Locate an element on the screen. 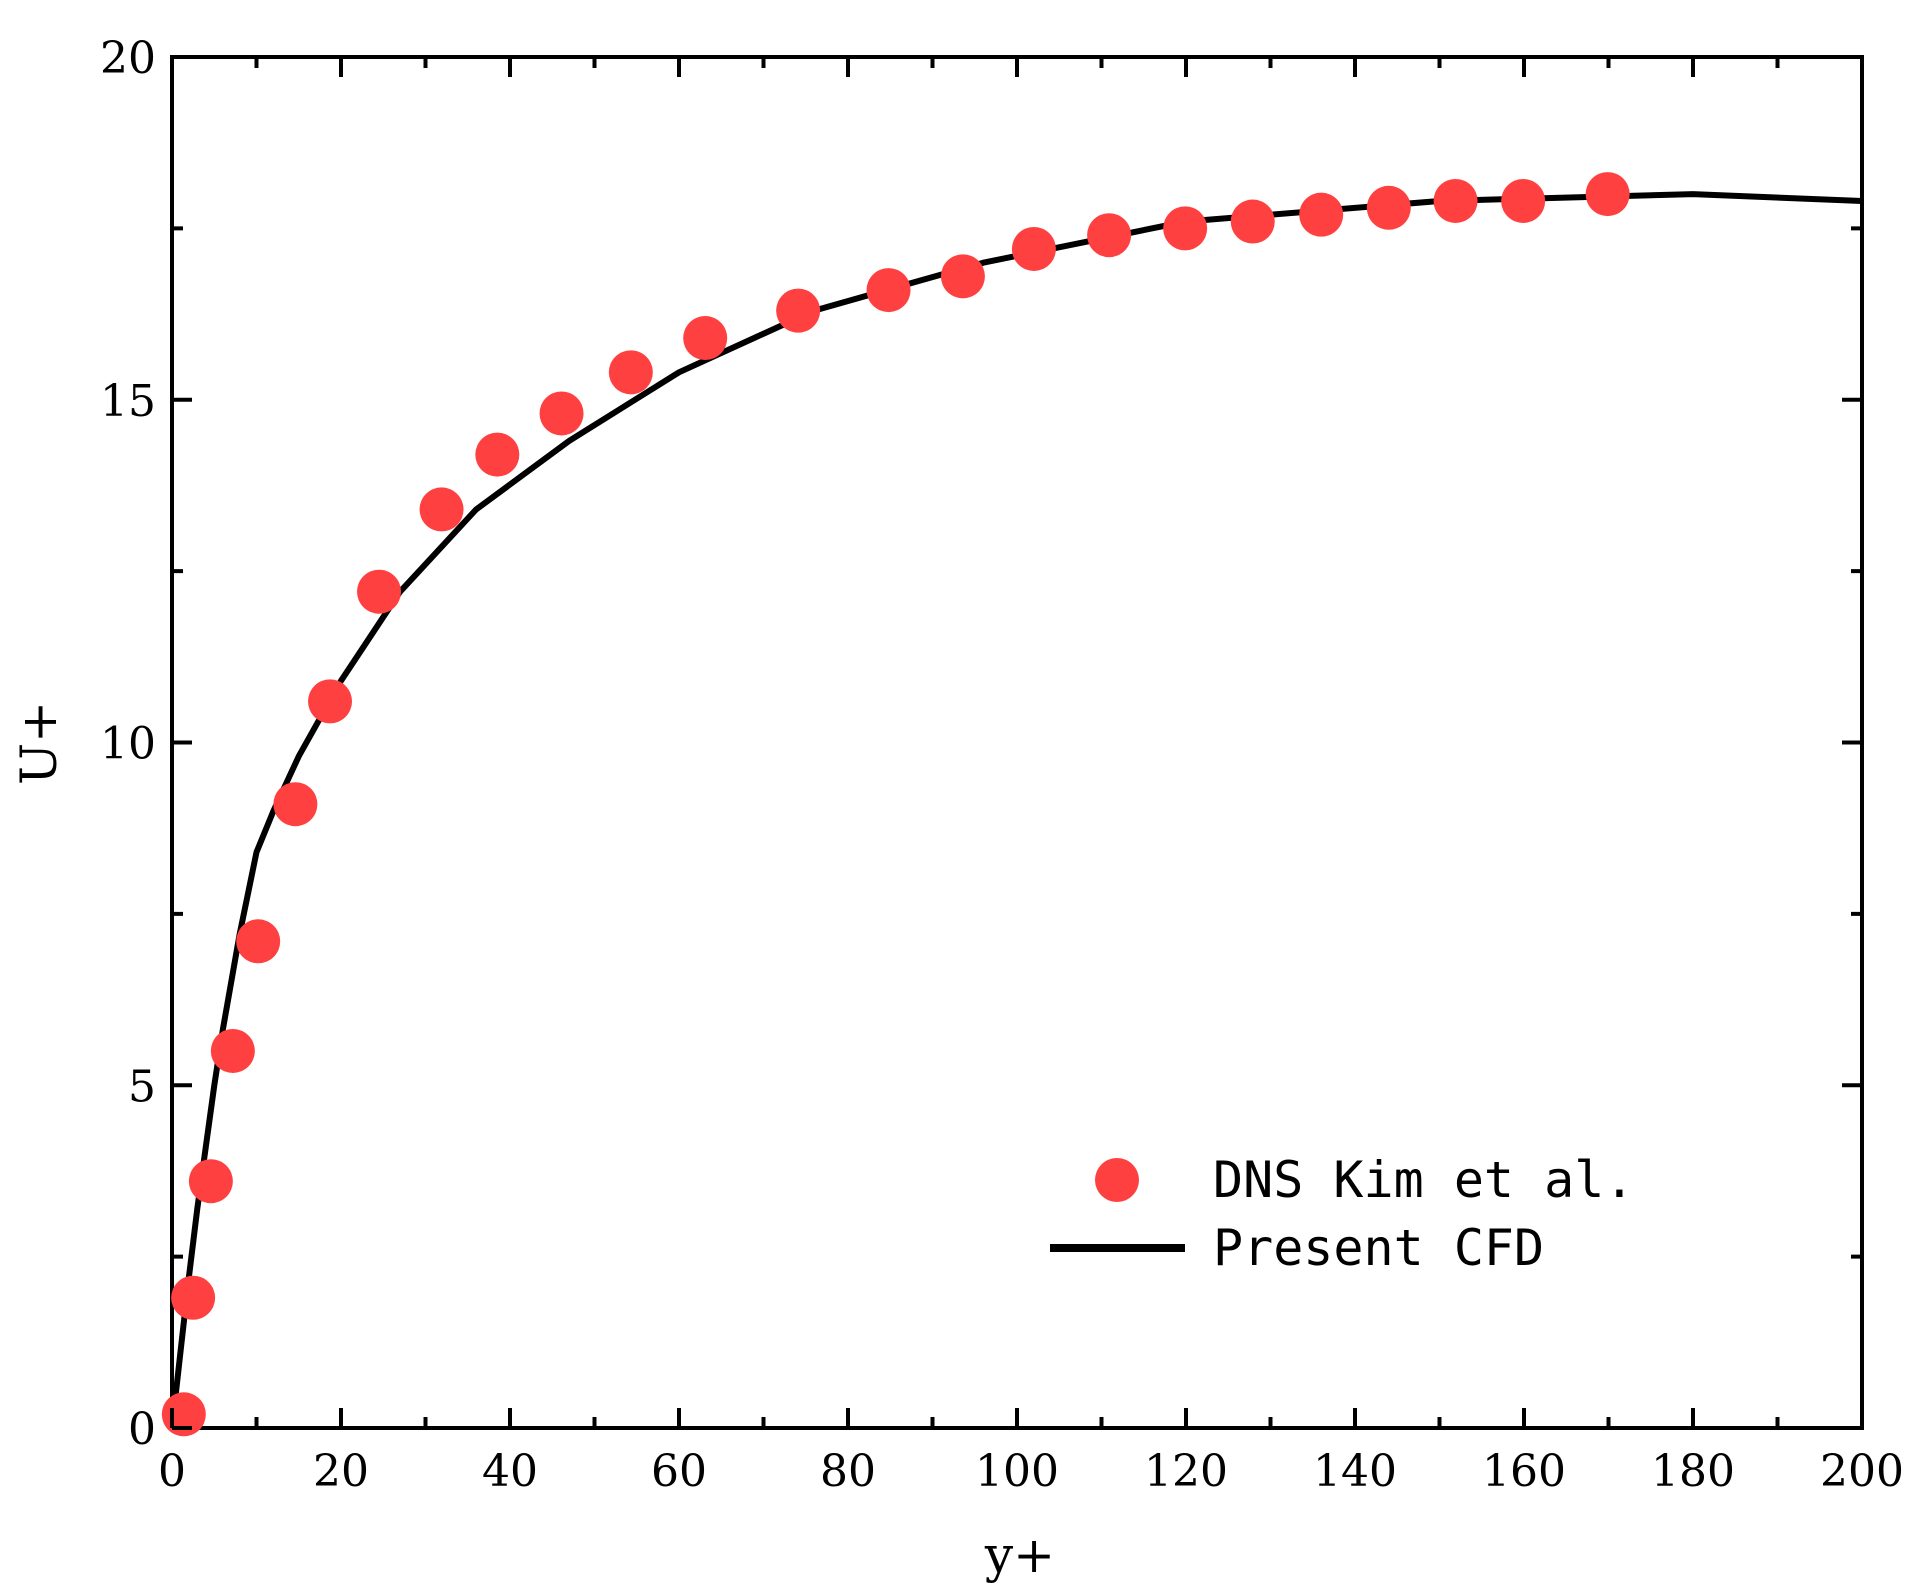 The image size is (1907, 1593). legend-marker-dns is located at coordinates (1117, 1180).